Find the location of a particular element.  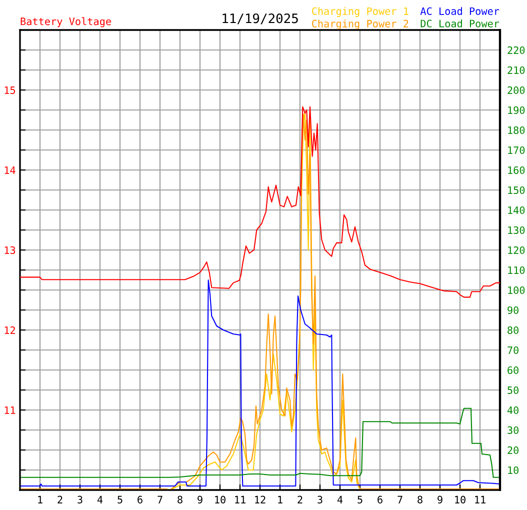

y2-tick-label: 170 is located at coordinates (516, 150).